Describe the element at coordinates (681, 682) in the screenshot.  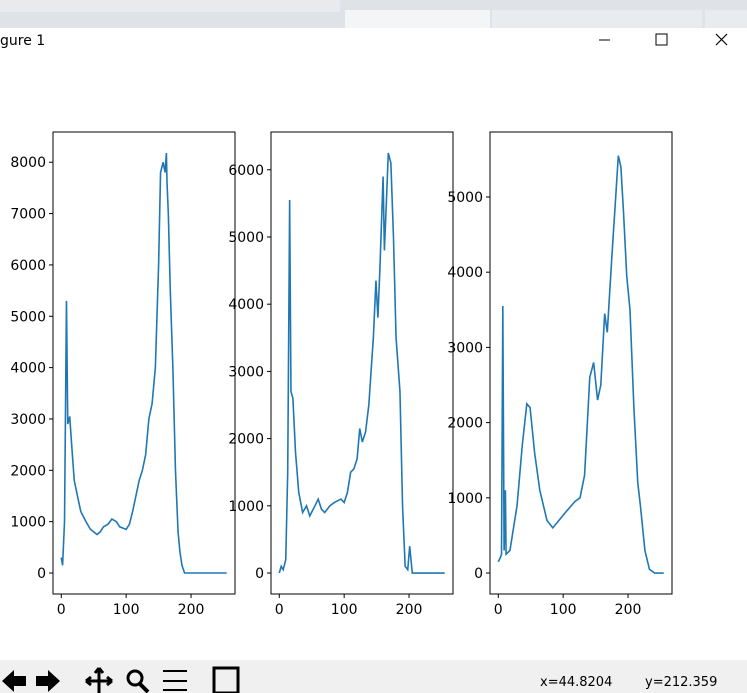
I see `status-y: y=212.359` at that location.